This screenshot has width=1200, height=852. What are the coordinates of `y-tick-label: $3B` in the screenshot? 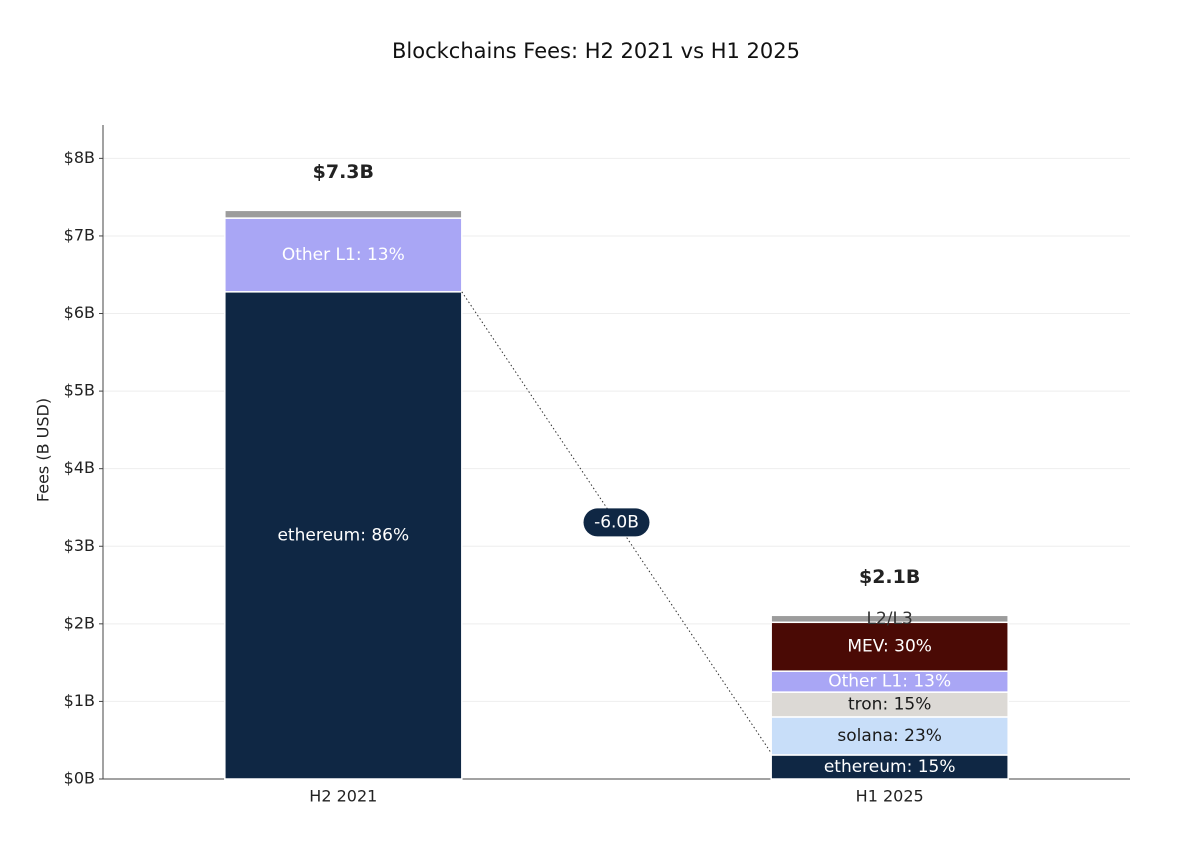 It's located at (79, 545).